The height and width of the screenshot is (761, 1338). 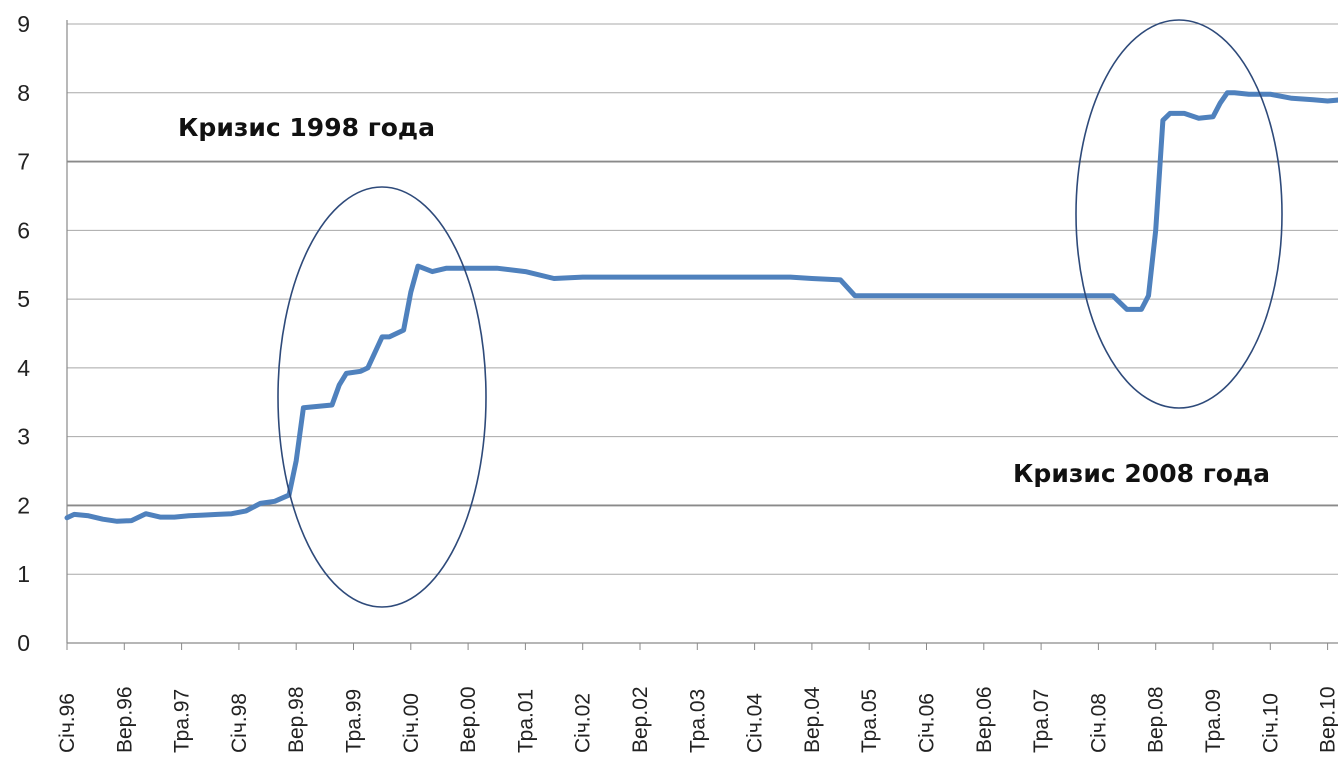 I want to click on x-tick-label: Січ.10, so click(x=1270, y=723).